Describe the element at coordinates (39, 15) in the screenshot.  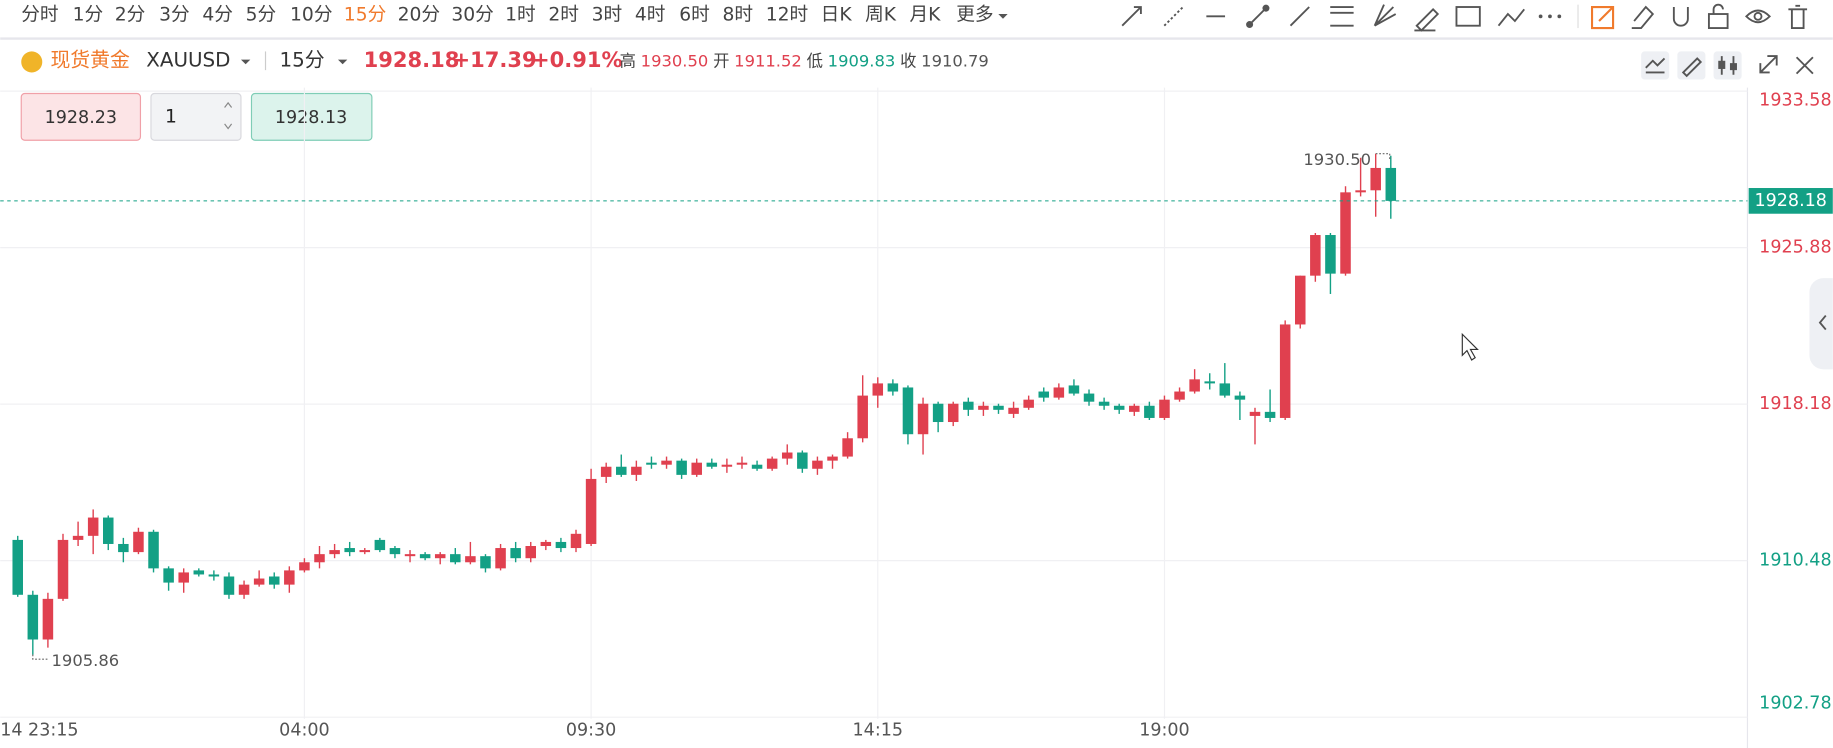
I see `interval-tab: 分时` at that location.